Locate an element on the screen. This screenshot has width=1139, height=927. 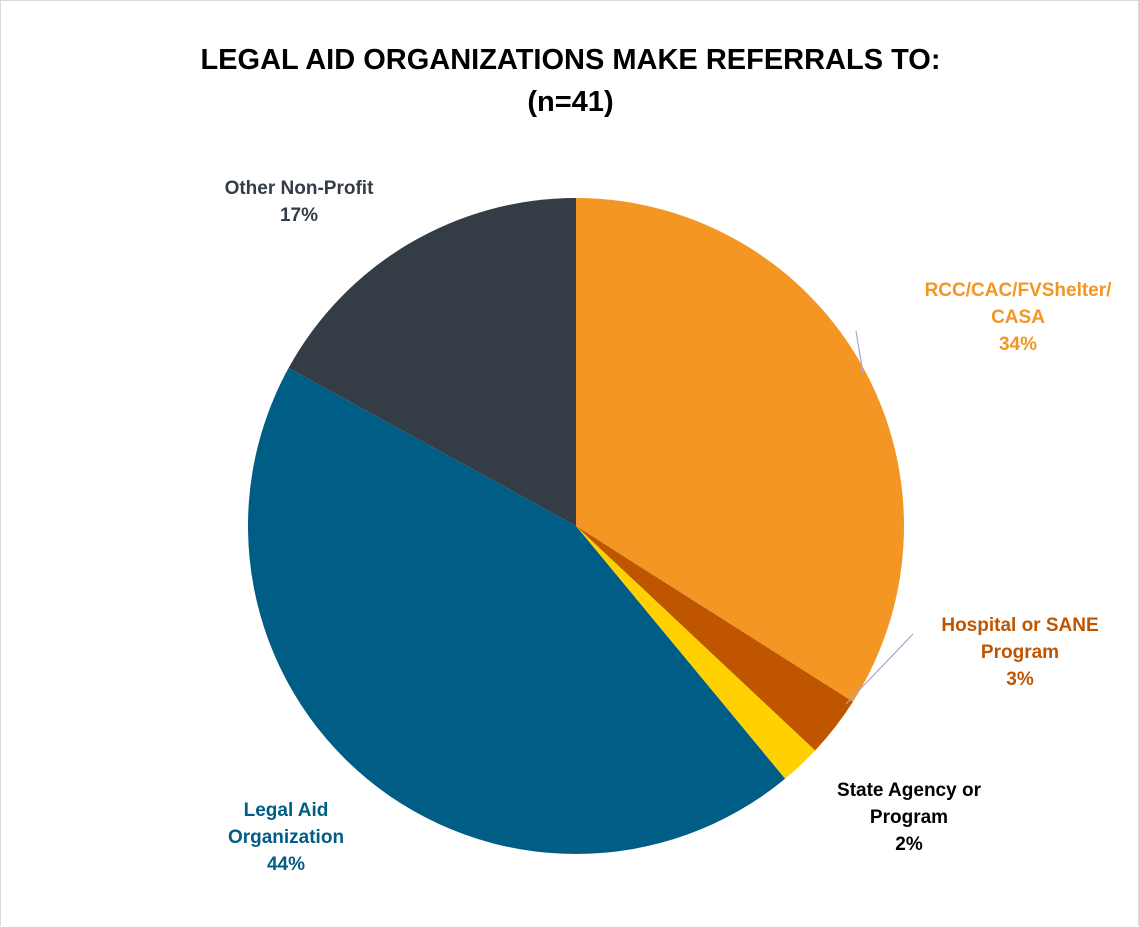
slice-label-line-3: State Agency or is located at coordinates (909, 790).